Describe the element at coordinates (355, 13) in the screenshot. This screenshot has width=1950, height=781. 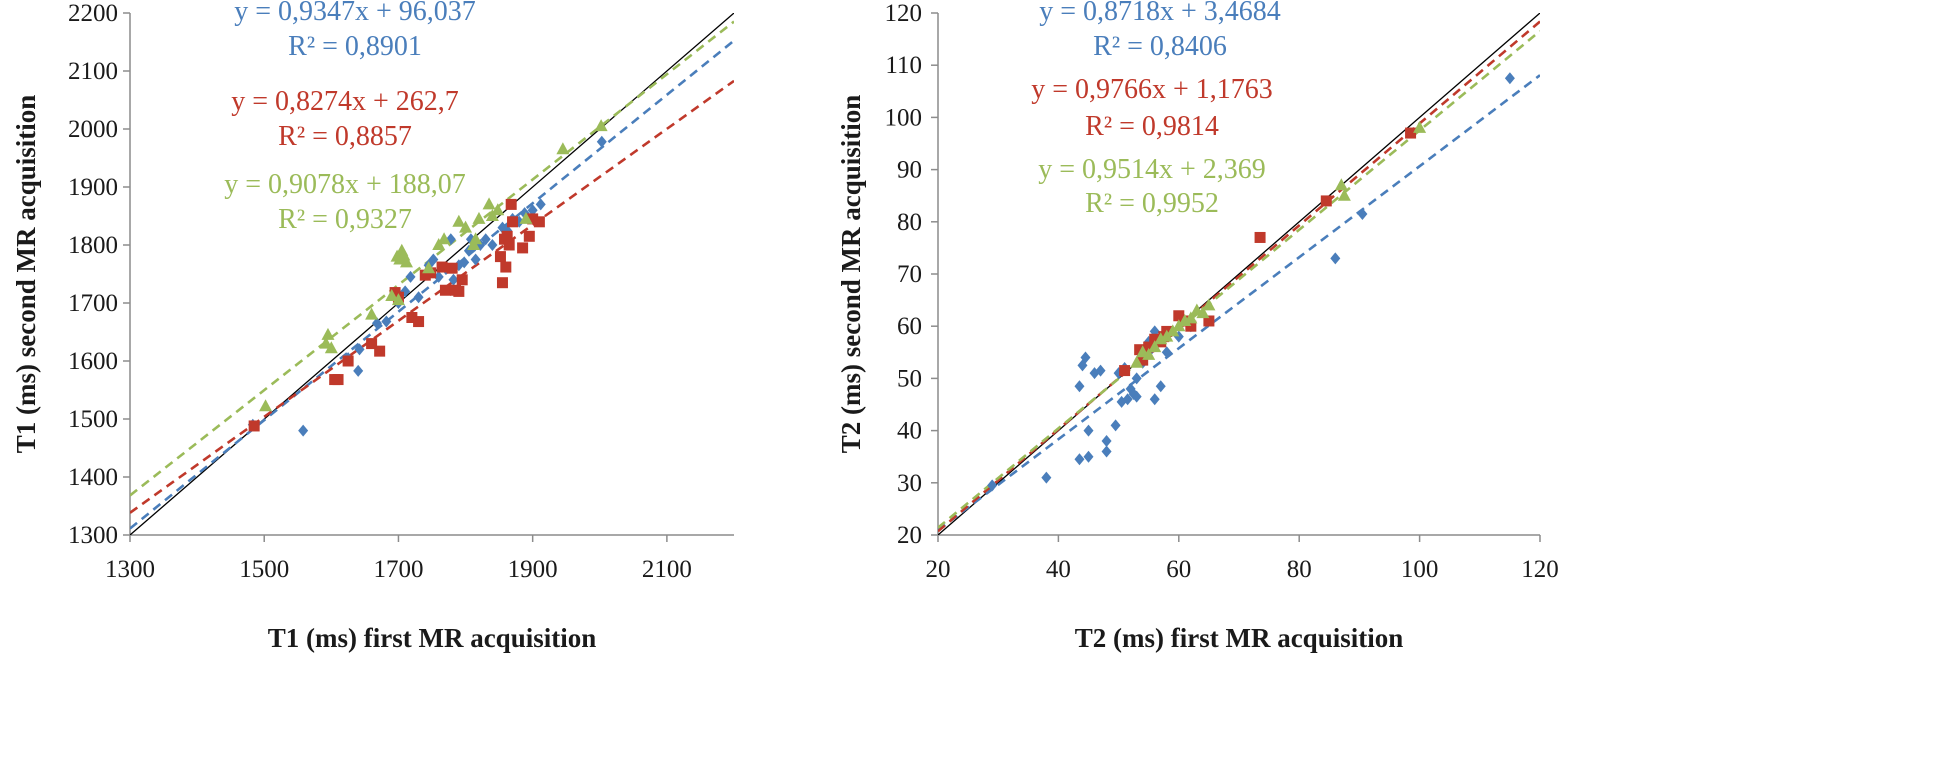
I see `equation-blue: y = 0,9347x + 96,037` at that location.